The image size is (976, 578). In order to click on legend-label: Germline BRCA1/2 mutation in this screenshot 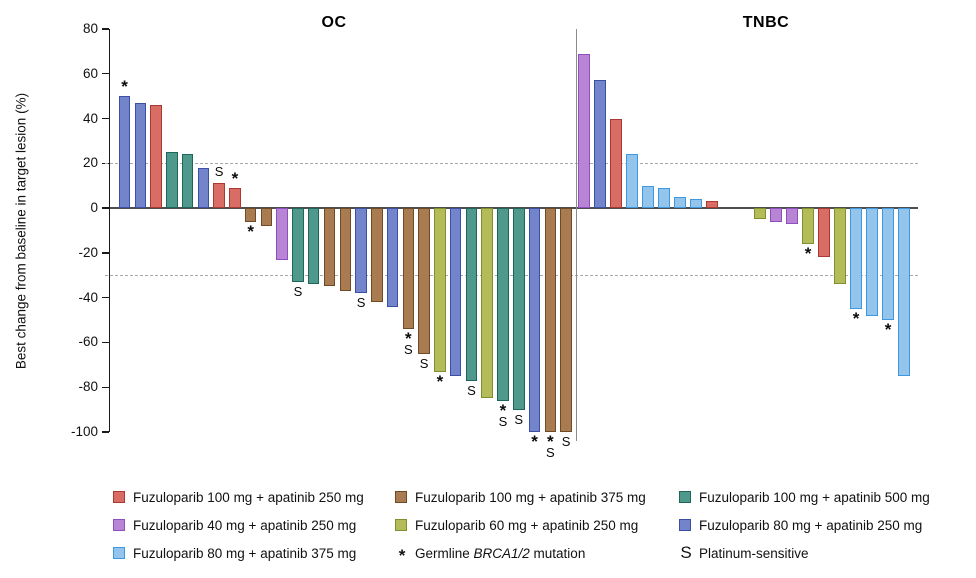, I will do `click(500, 553)`.